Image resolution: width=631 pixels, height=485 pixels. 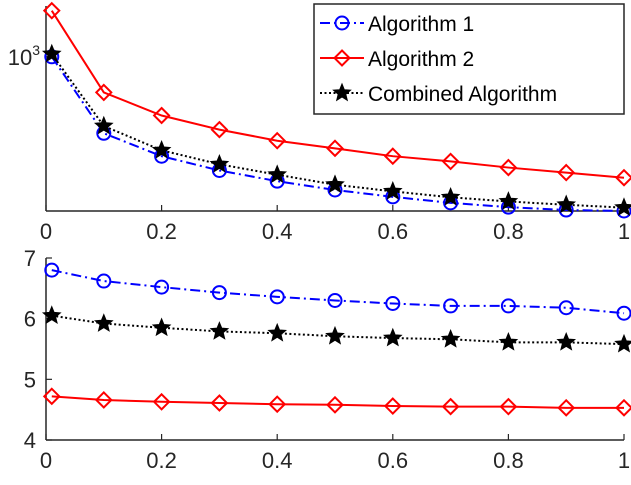 What do you see at coordinates (30, 319) in the screenshot?
I see `y-tick-label: 6` at bounding box center [30, 319].